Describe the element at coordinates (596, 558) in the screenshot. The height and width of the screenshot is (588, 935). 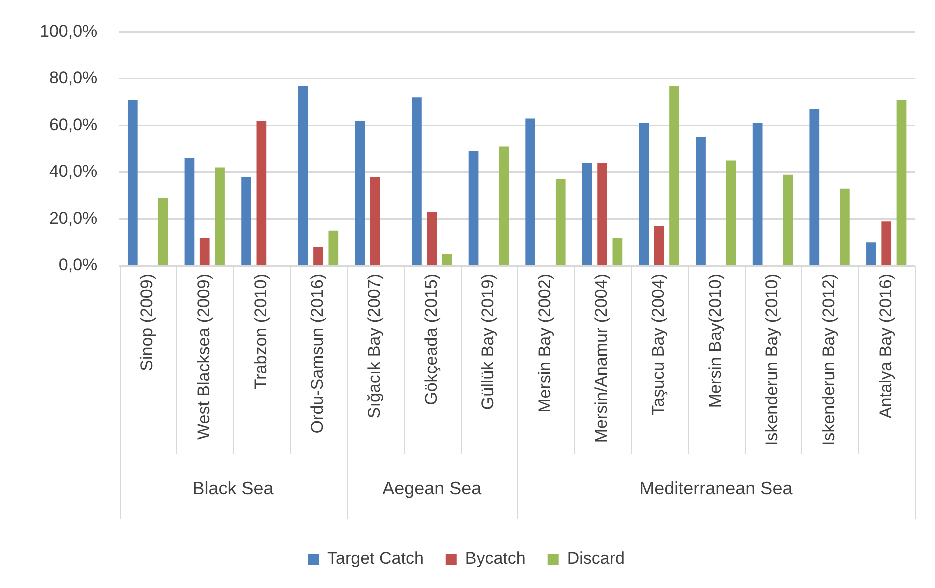
I see `legend-label: Discard` at that location.